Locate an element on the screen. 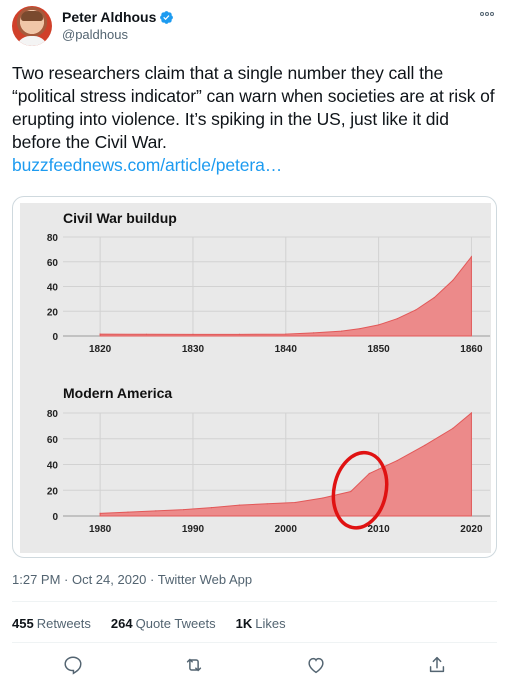 The width and height of the screenshot is (509, 680). x-tick-label: 1820 is located at coordinates (100, 349).